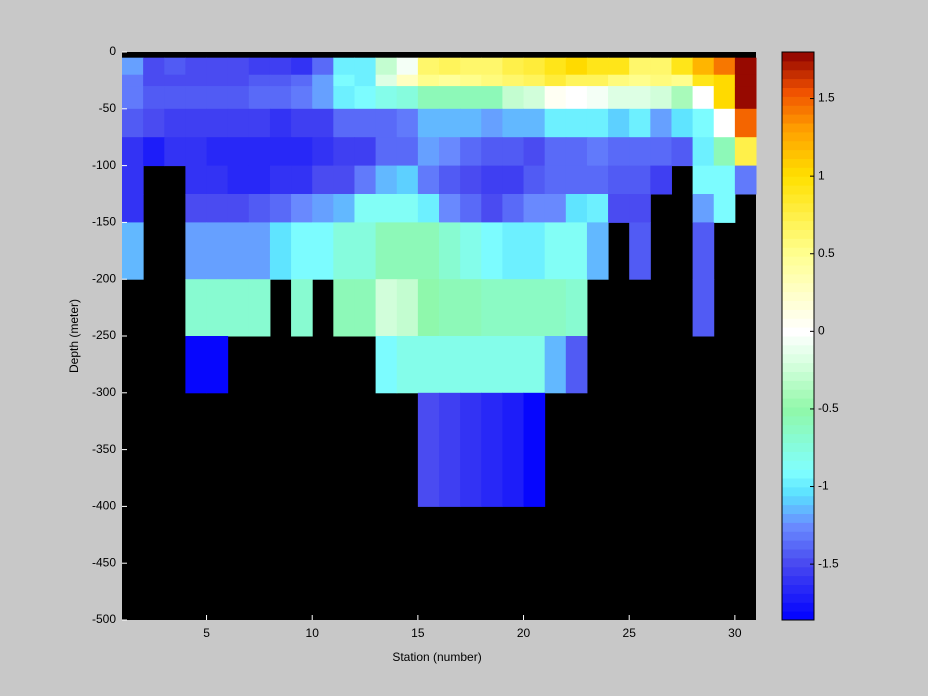  I want to click on colorbar-tick-label: 1.5, so click(826, 98).